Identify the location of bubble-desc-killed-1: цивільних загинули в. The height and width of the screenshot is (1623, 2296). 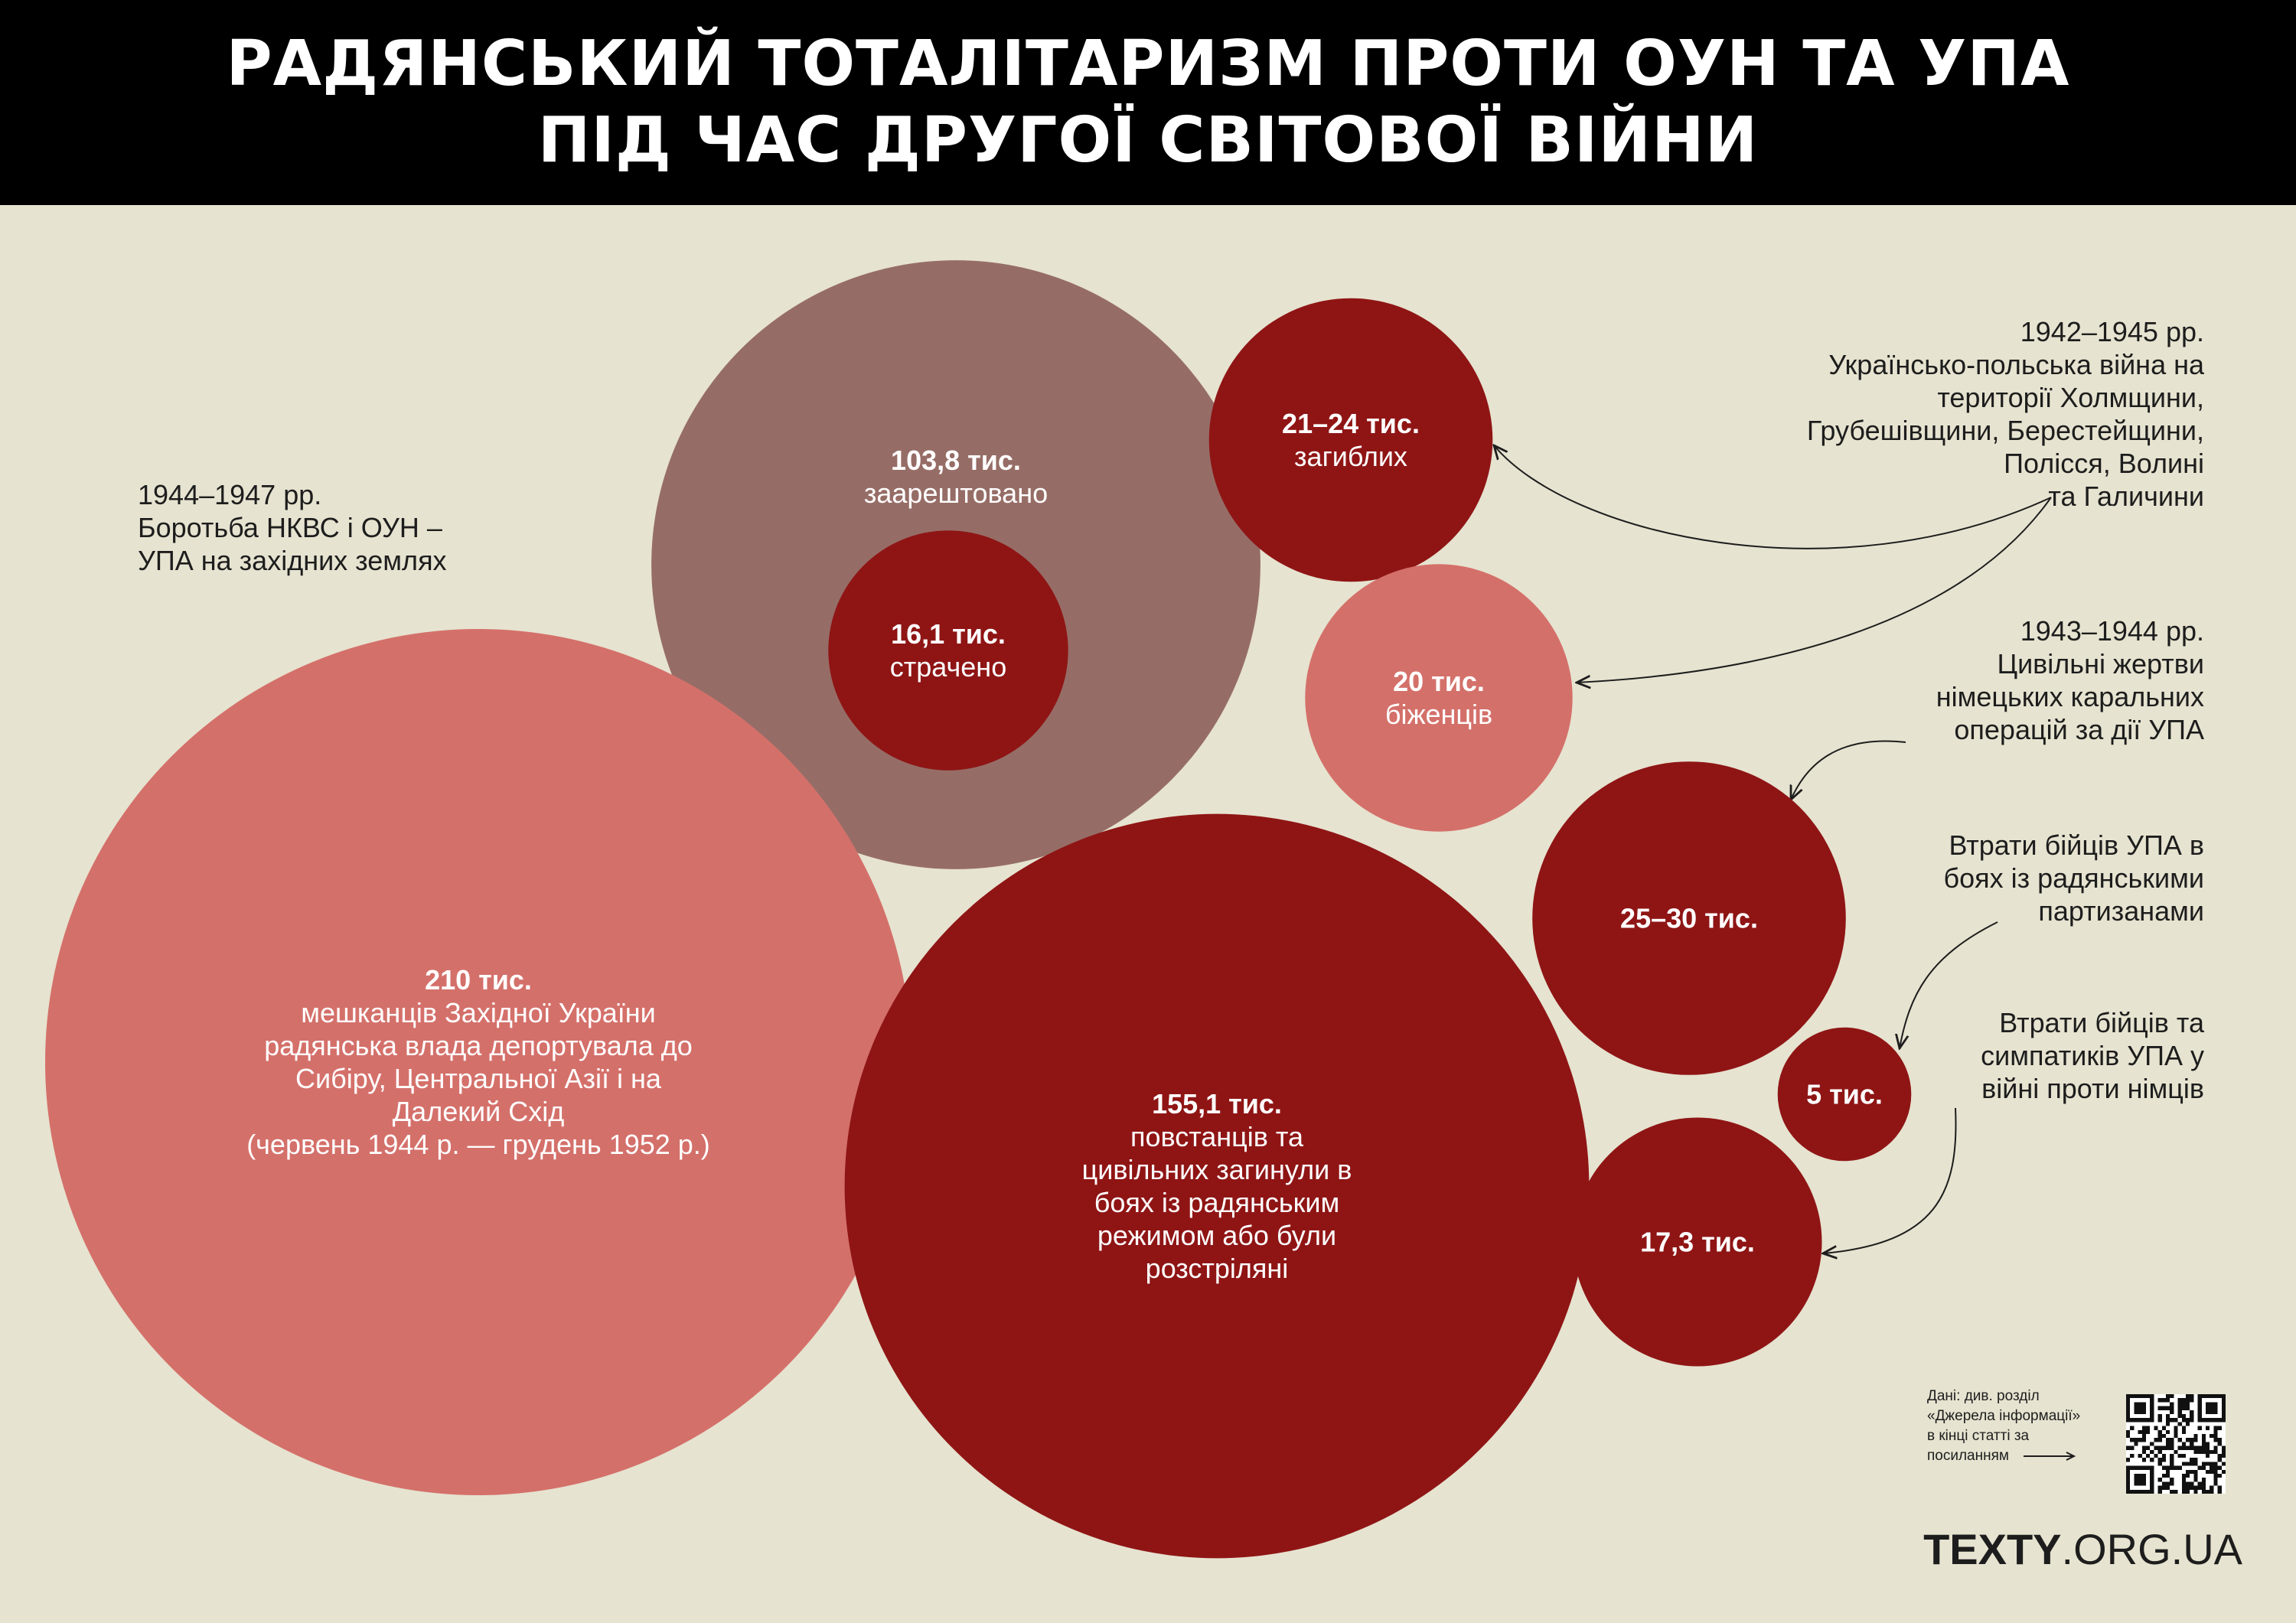
(1216, 1170).